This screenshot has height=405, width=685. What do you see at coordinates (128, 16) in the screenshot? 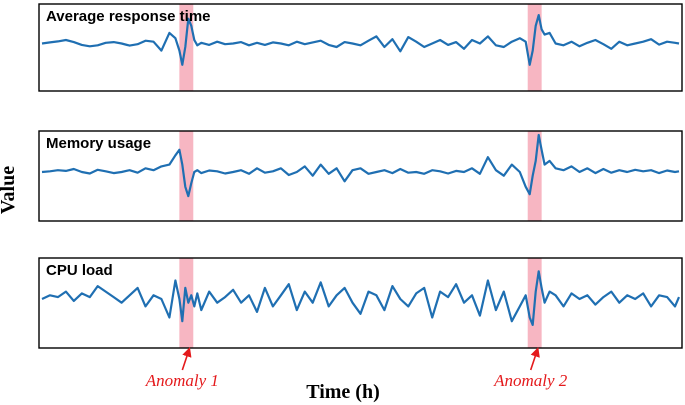
I see `panel-title: Average response time` at bounding box center [128, 16].